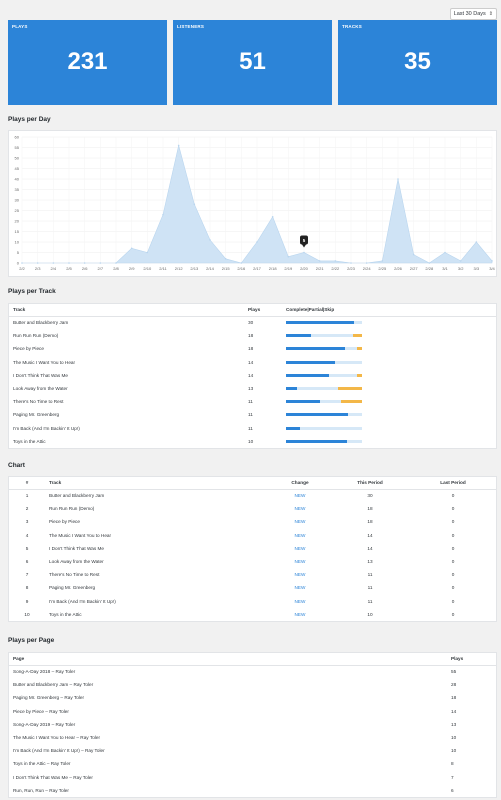 This screenshot has width=501, height=800. Describe the element at coordinates (57, 738) in the screenshot. I see `page-name: The Music I Want You to Hear – Ray Toler` at that location.